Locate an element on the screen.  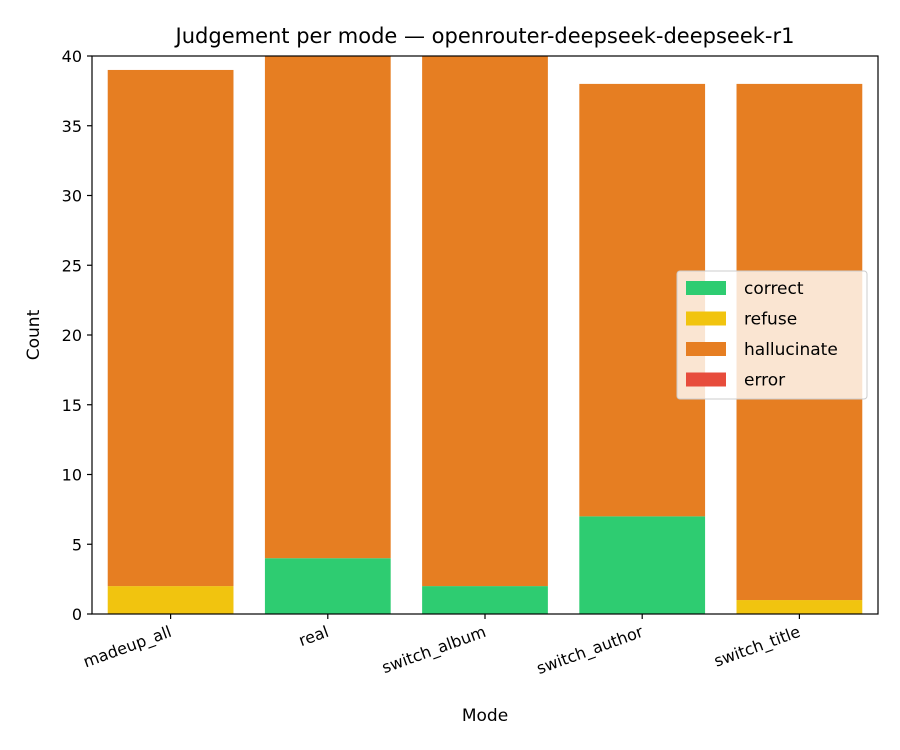
x-tick-label-madeup_all: madeup_all is located at coordinates (128, 647).